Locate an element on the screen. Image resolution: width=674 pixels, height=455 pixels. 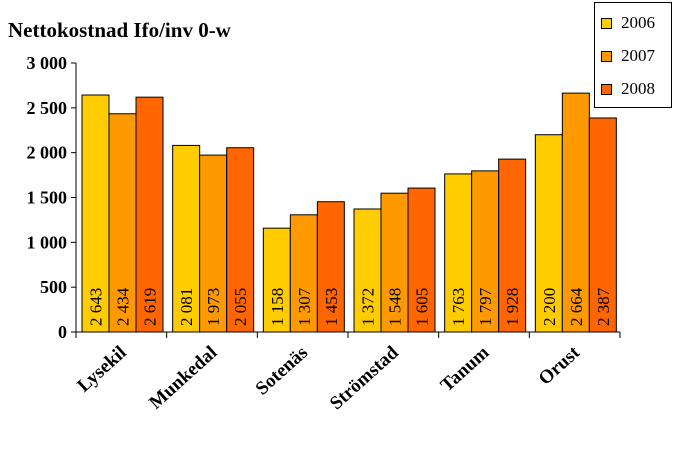
y-tick-label-2000: 2 000 is located at coordinates (47, 153).